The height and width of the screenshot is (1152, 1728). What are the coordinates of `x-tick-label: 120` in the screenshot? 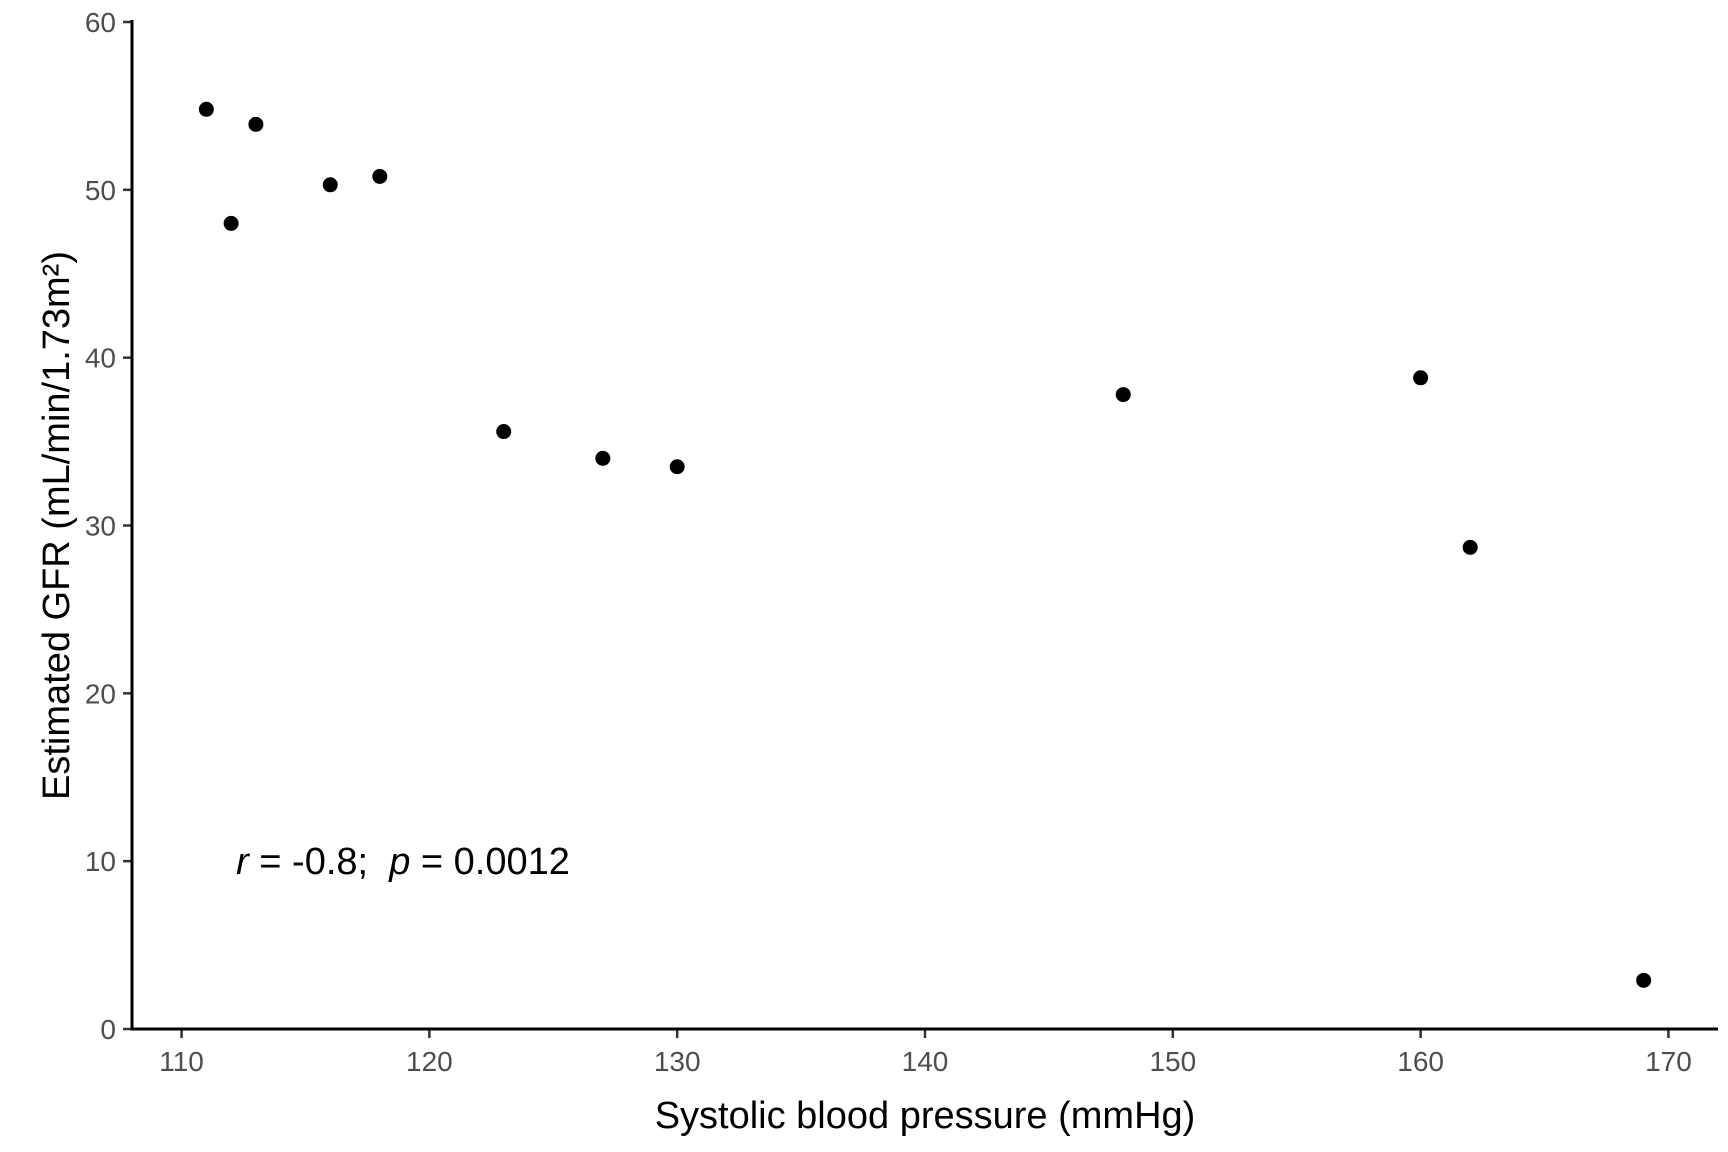 It's located at (429, 1061).